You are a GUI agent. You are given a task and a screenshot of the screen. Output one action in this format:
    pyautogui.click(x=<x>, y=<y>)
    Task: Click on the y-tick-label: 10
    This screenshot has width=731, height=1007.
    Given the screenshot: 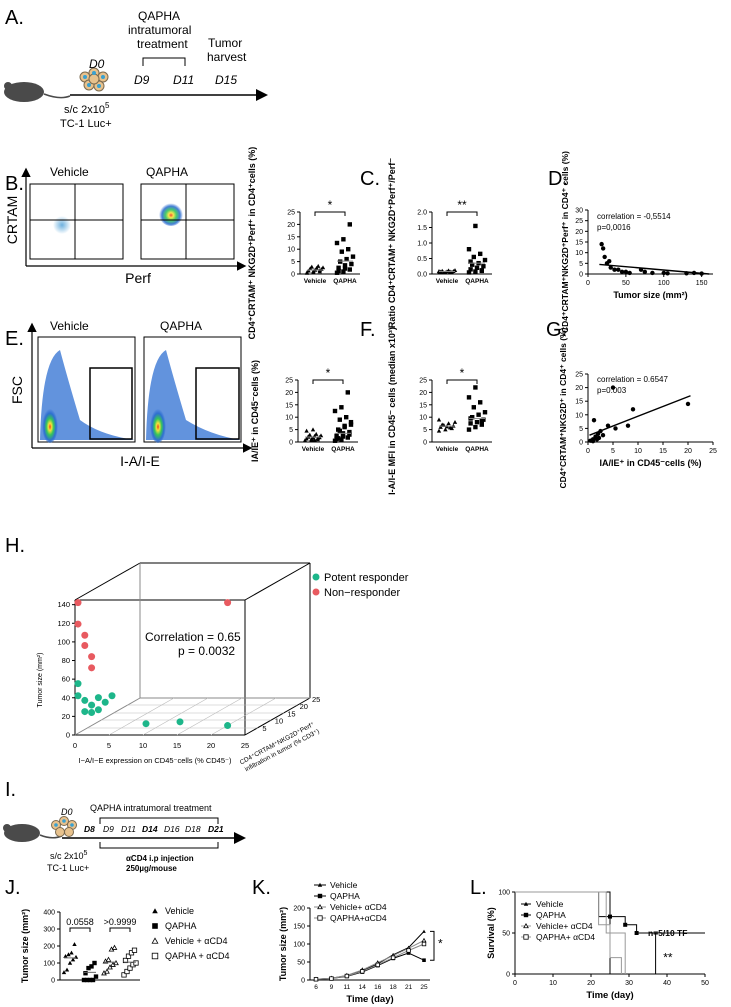 What is the action you would take?
    pyautogui.click(x=579, y=415)
    